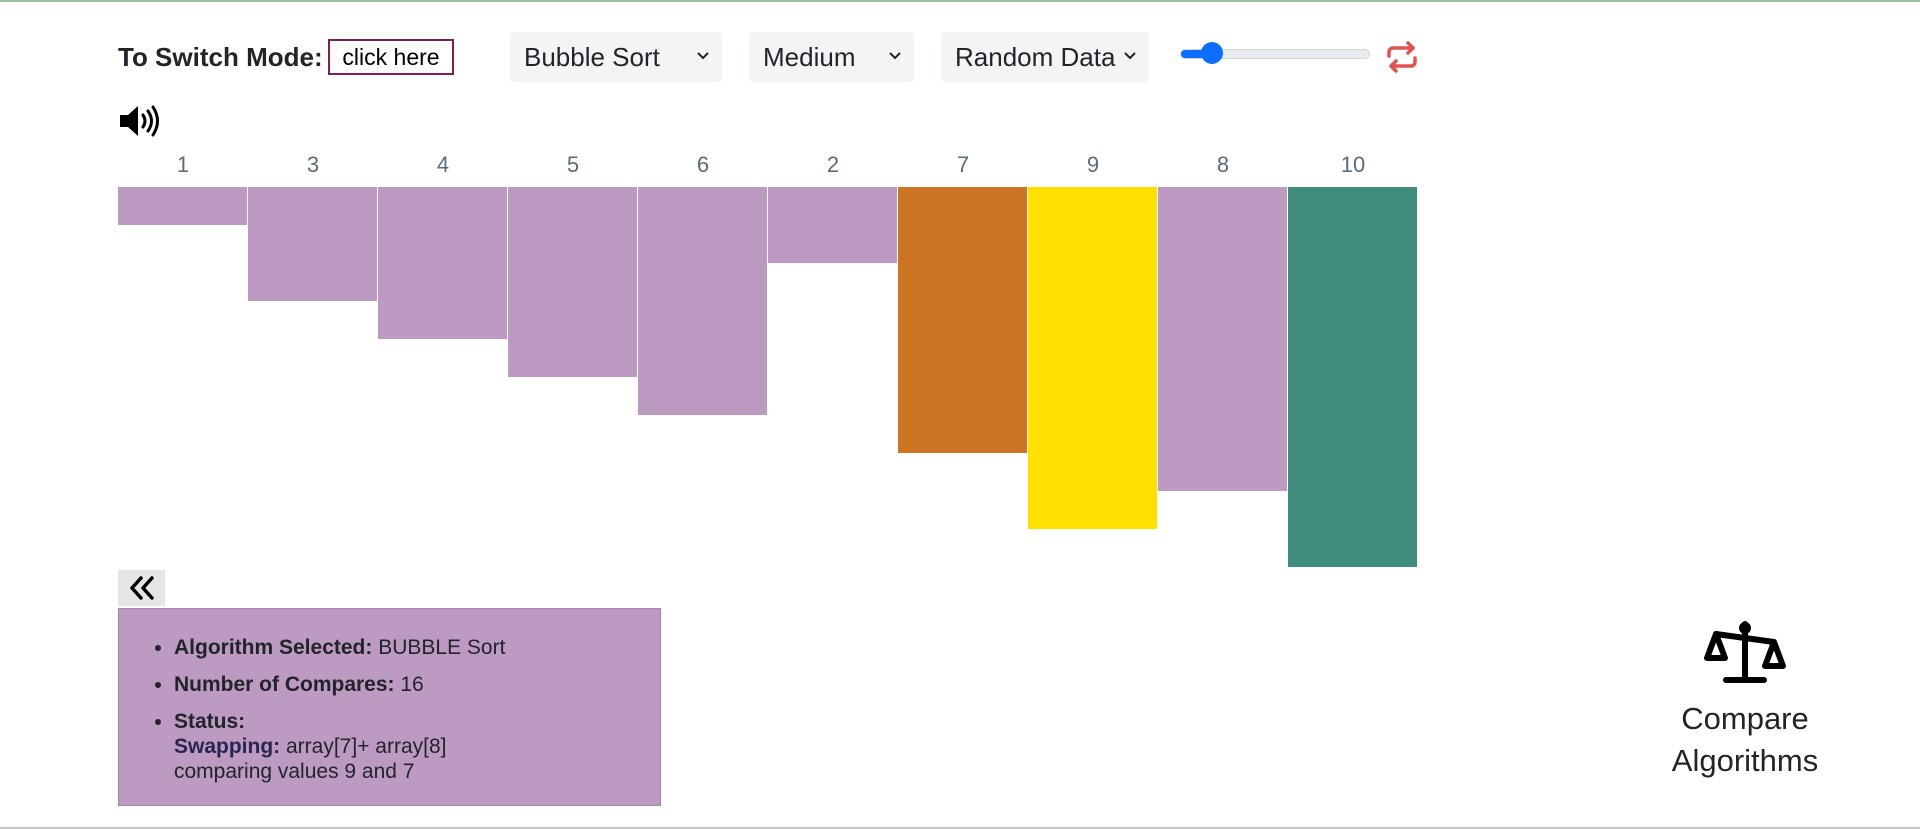 The height and width of the screenshot is (829, 1920). I want to click on speaker-icon, so click(140, 121).